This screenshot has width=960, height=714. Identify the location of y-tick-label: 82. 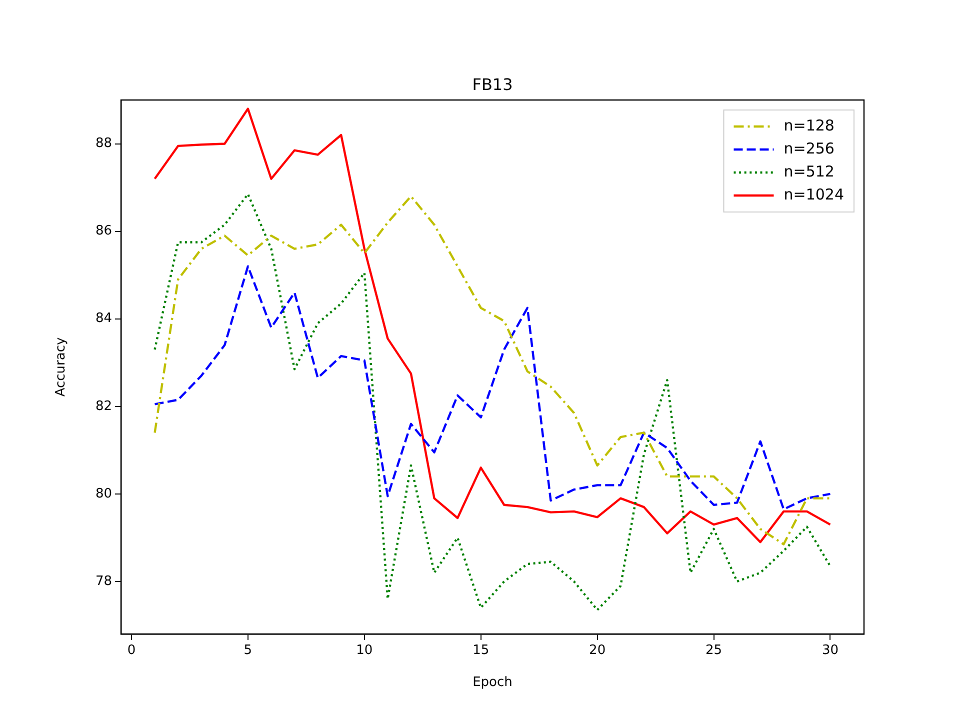
(103, 406).